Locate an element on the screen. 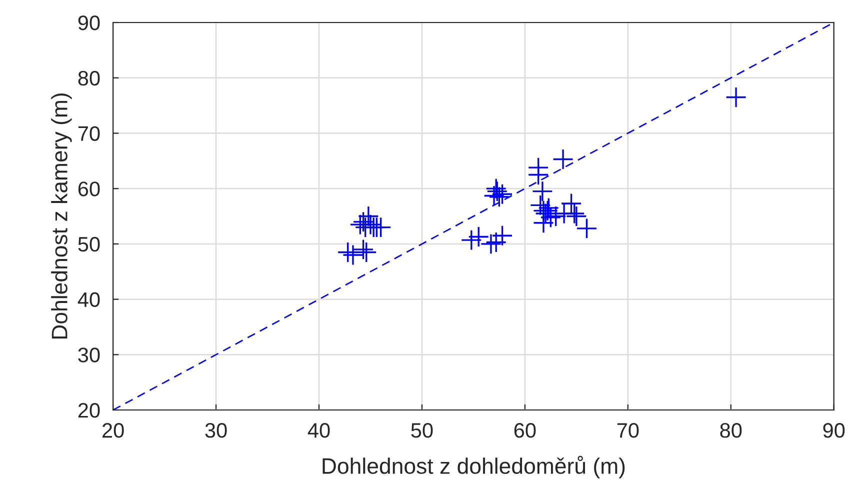 This screenshot has height=500, width=850. y-tick-label: 30 is located at coordinates (89, 355).